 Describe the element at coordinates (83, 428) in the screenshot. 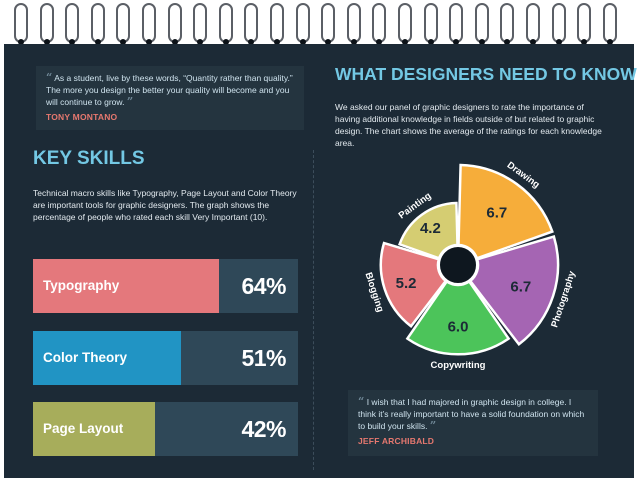

I see `skill-label: Page Layout` at that location.